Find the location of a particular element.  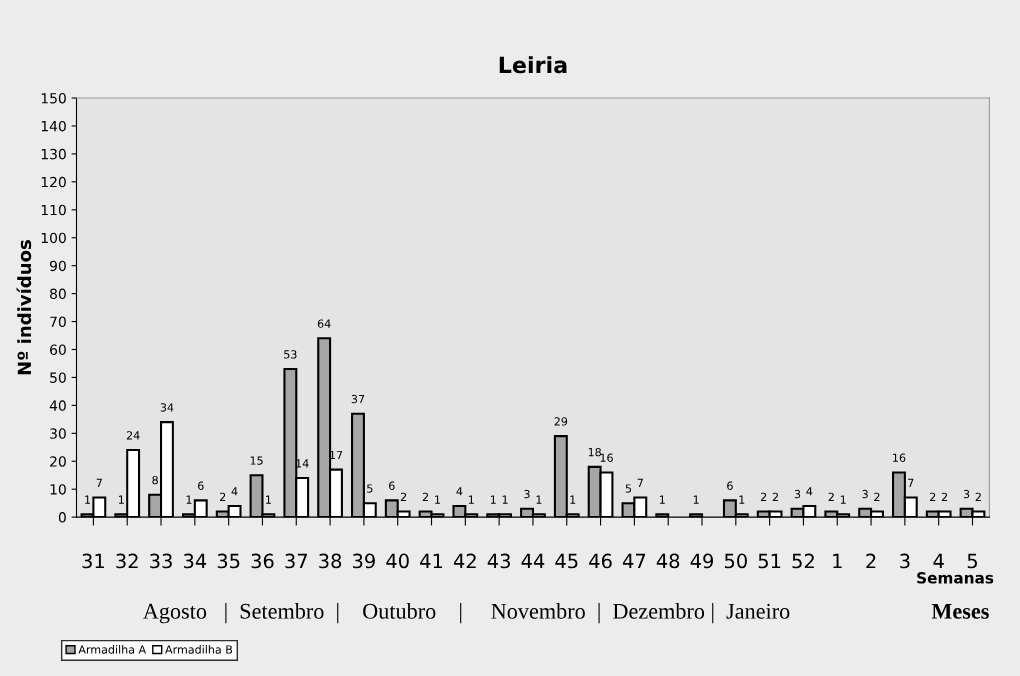

data-label: 37 is located at coordinates (358, 399).